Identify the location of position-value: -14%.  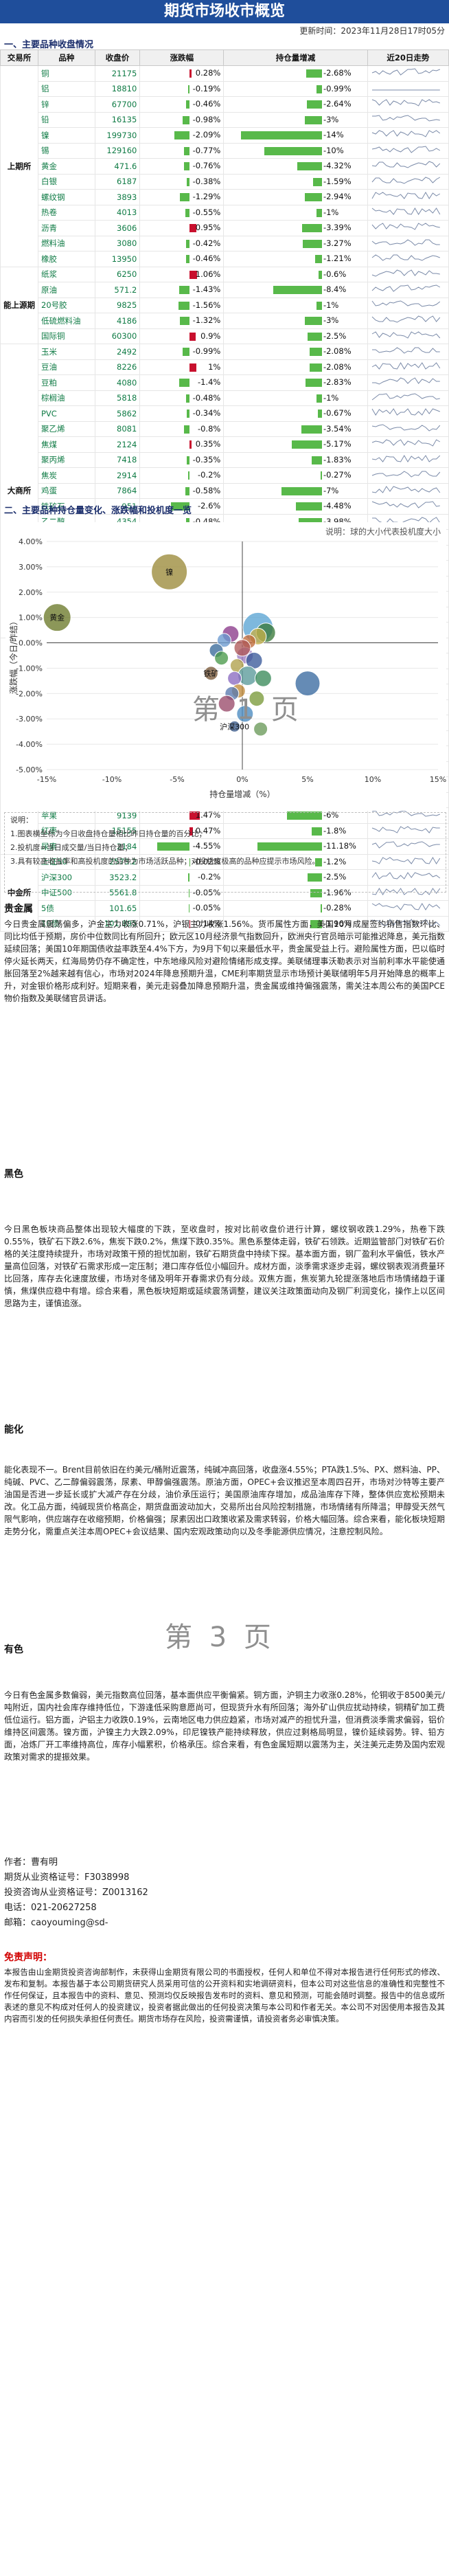
(333, 134).